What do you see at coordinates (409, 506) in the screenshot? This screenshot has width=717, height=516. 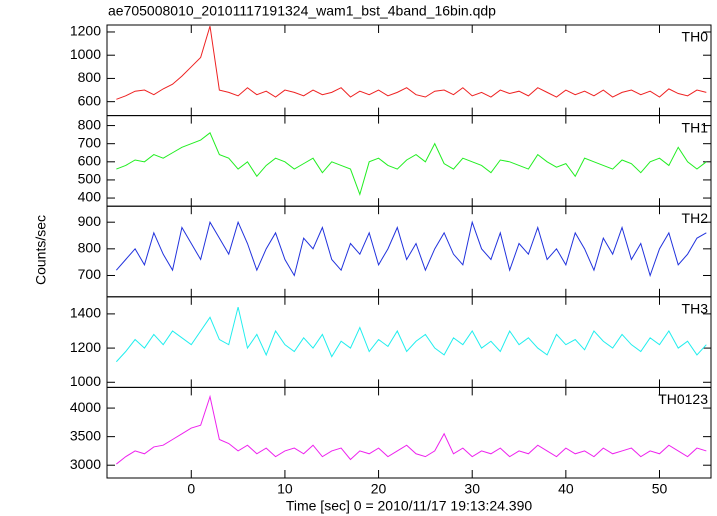 I see `x-axis-label: Time [sec] 0 = 2010/11/17 19:13:24.390` at bounding box center [409, 506].